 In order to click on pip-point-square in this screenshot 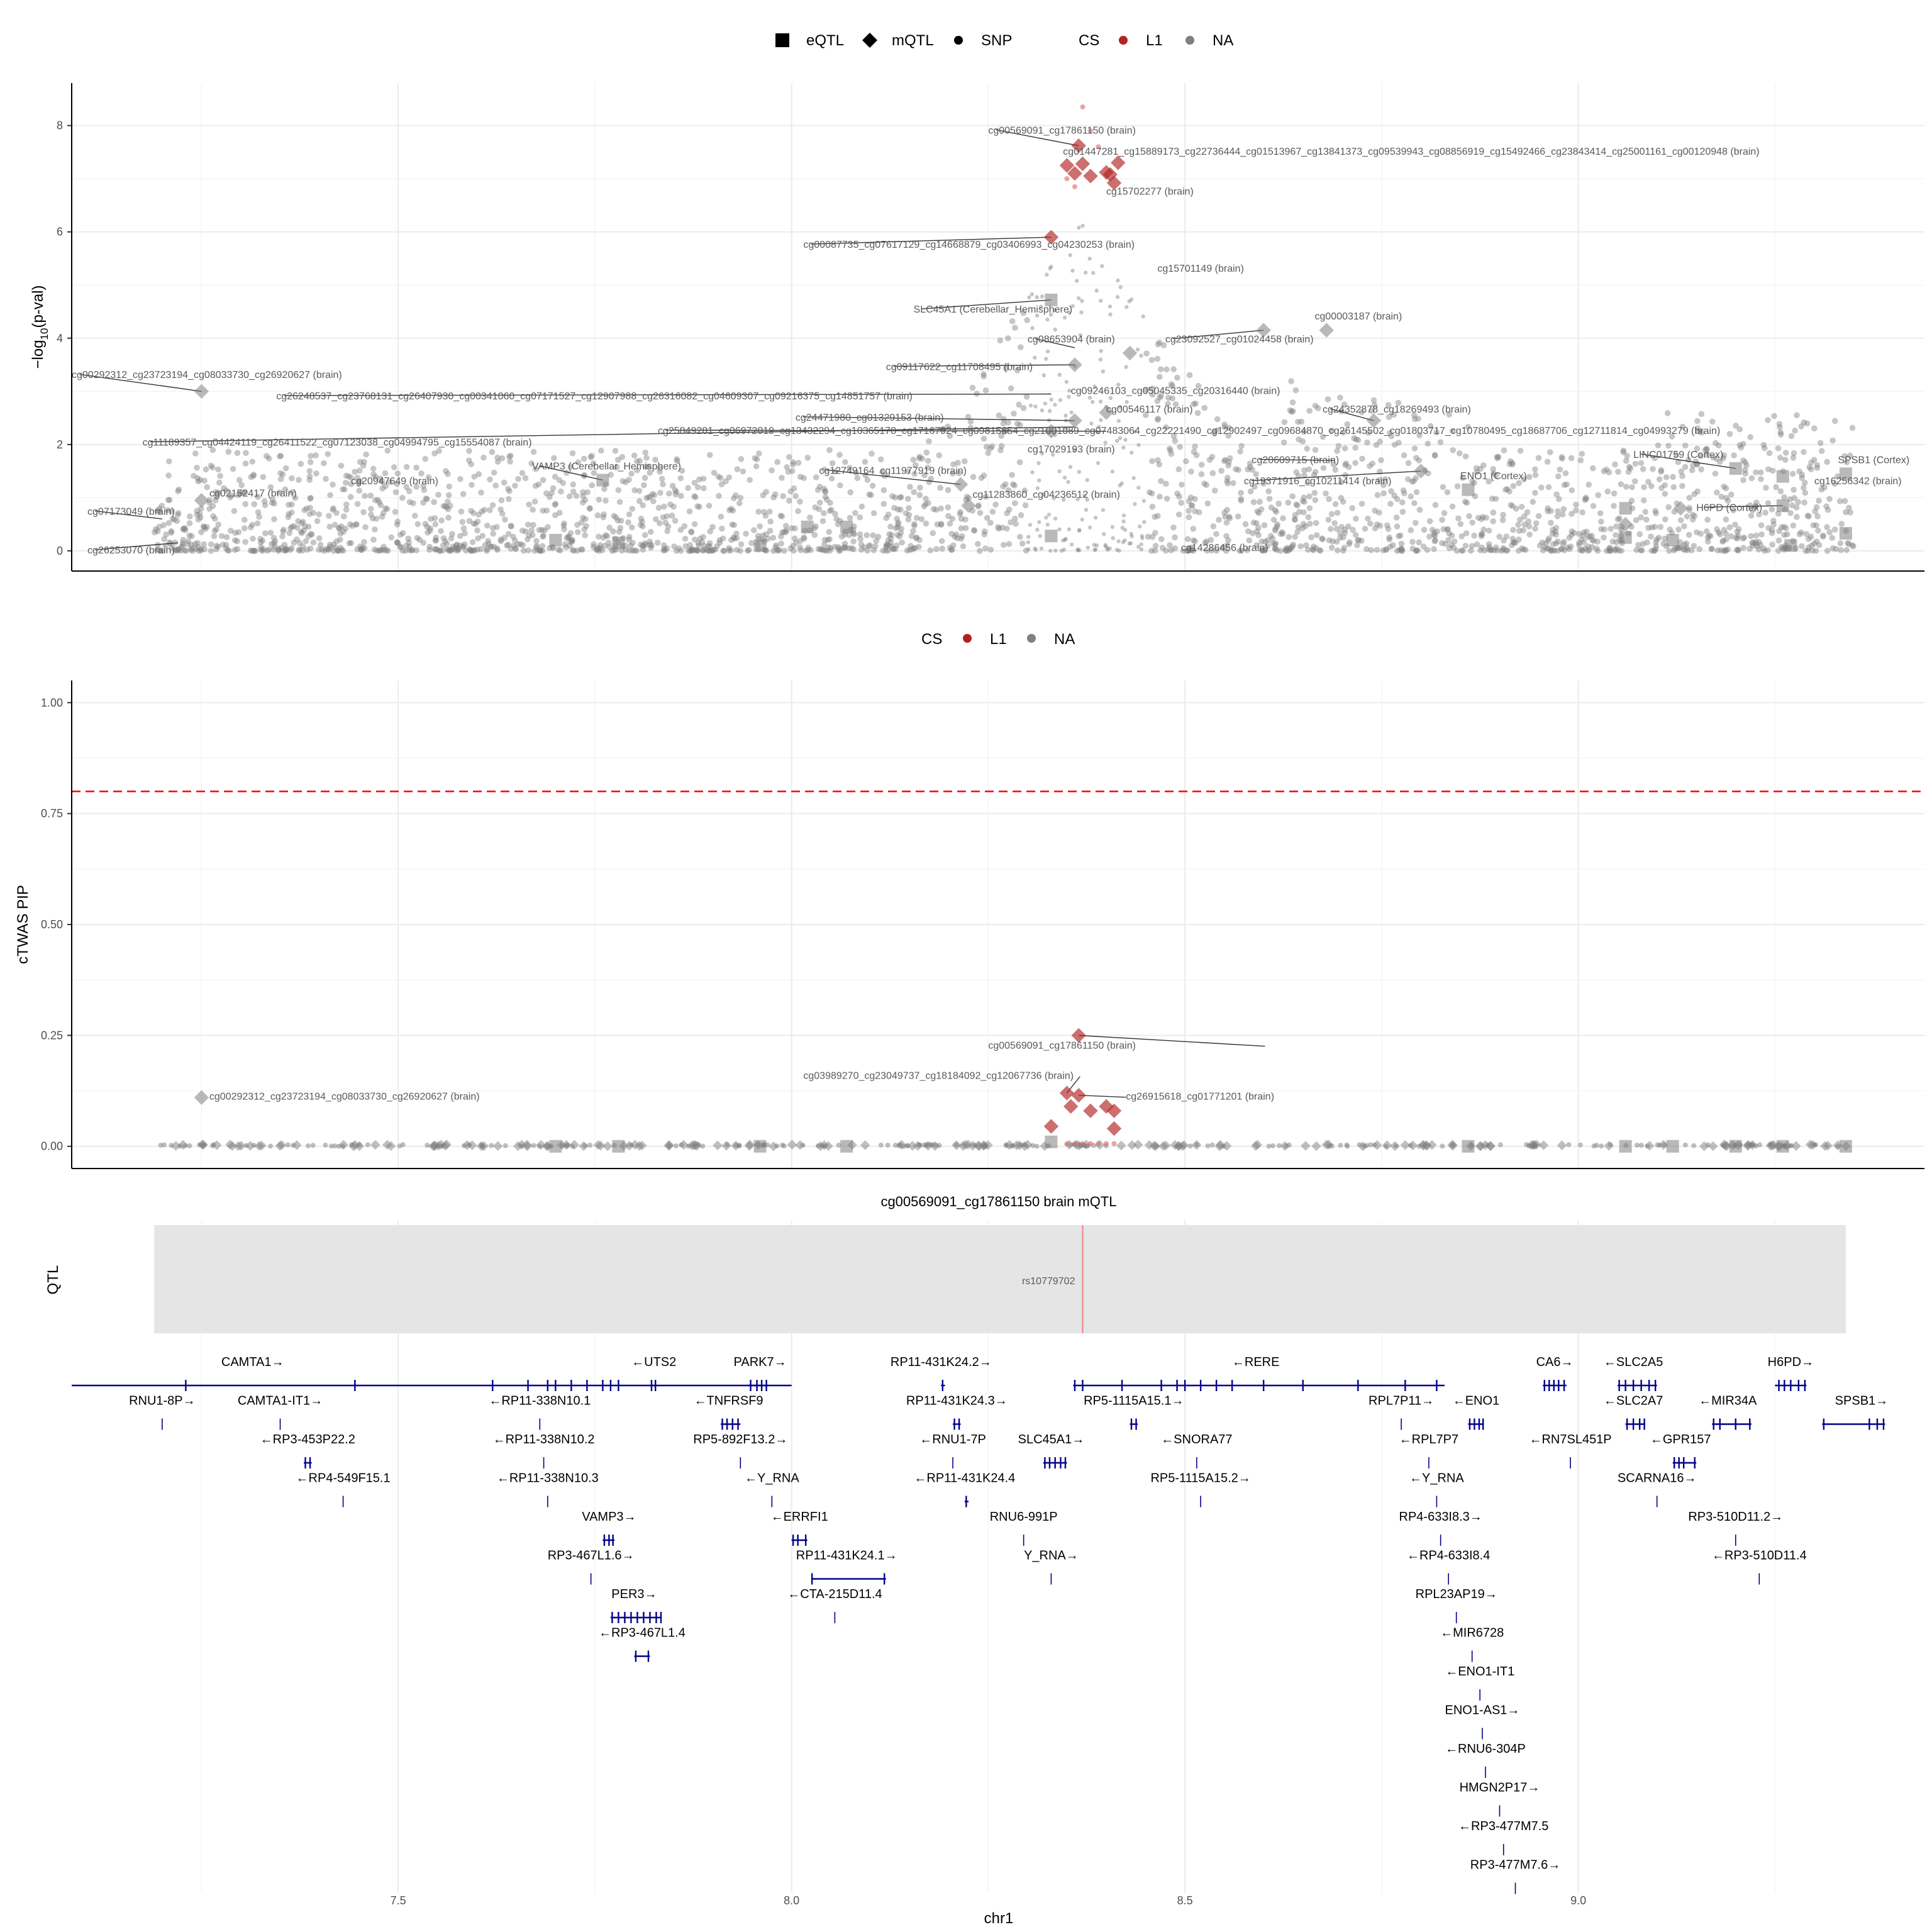, I will do `click(618, 1146)`.